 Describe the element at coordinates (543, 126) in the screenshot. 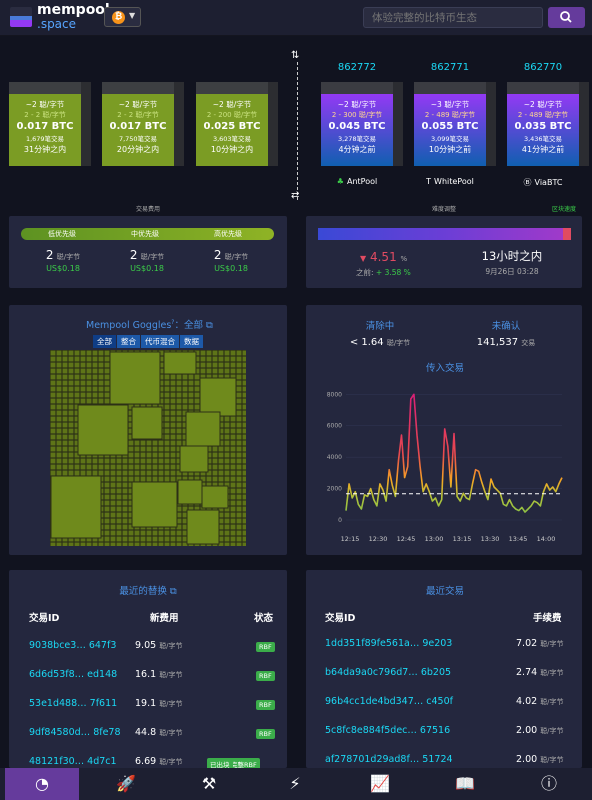

I see `block-size: 0.035 BTC` at that location.